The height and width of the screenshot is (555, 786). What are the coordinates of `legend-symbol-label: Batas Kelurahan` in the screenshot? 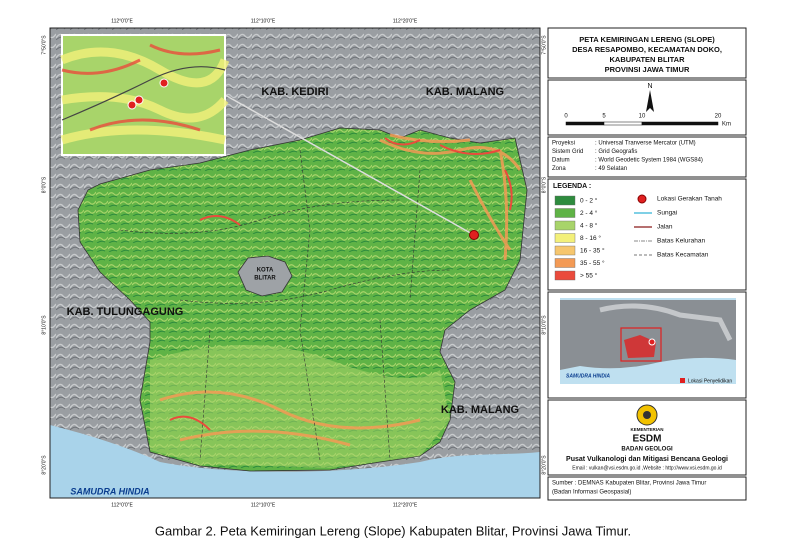 It's located at (681, 241).